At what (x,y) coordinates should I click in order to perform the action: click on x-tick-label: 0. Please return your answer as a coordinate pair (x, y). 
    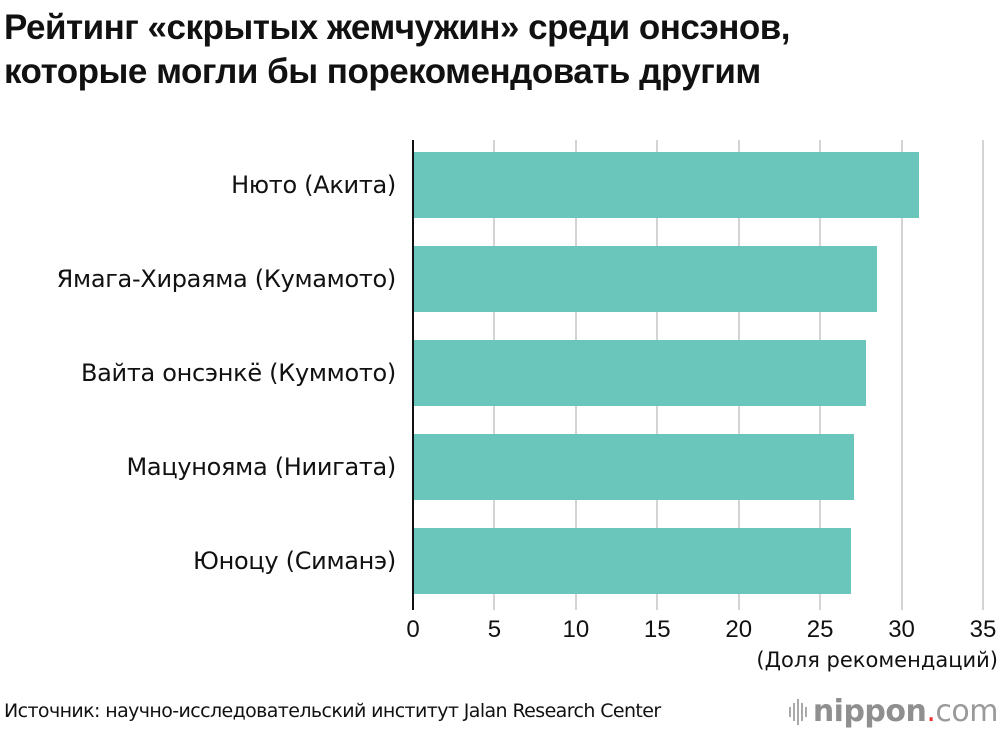
    Looking at the image, I should click on (413, 629).